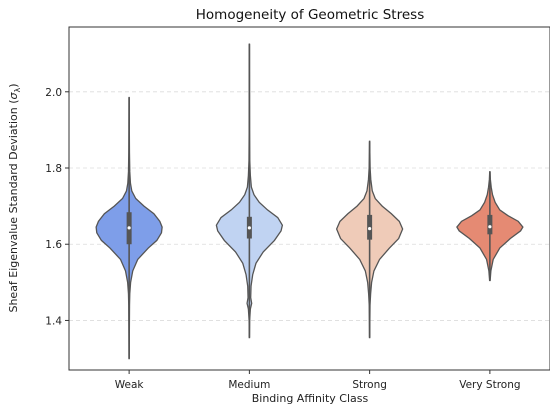  Describe the element at coordinates (318, 380) in the screenshot. I see `x-axis-ticks: Weak Medium Strong Very Strong` at that location.